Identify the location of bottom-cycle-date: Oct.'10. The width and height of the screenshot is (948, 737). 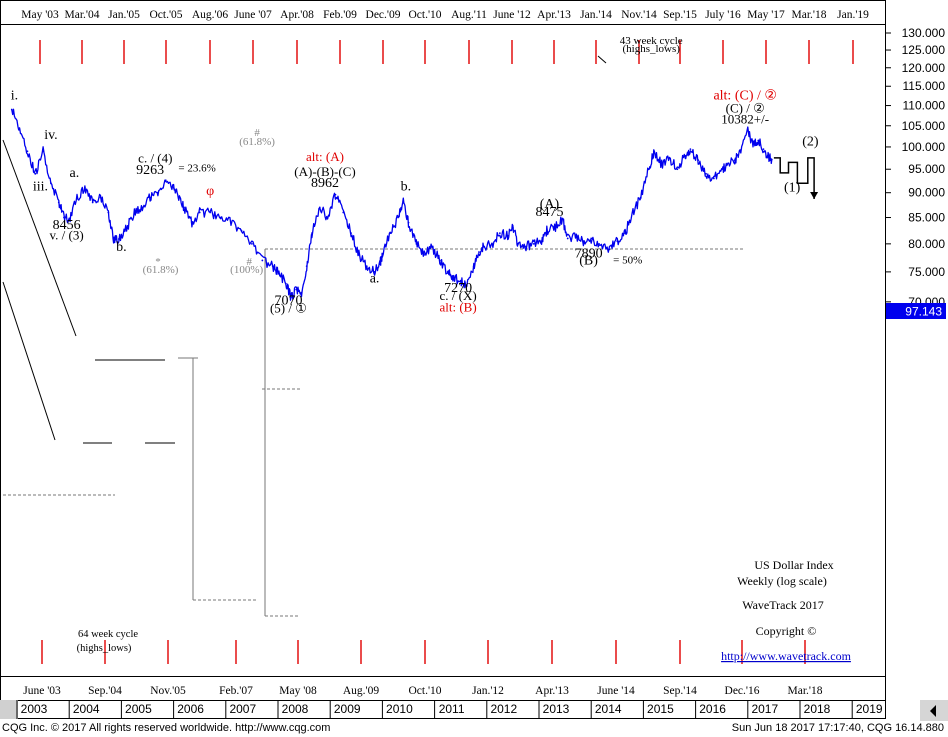
(424, 691).